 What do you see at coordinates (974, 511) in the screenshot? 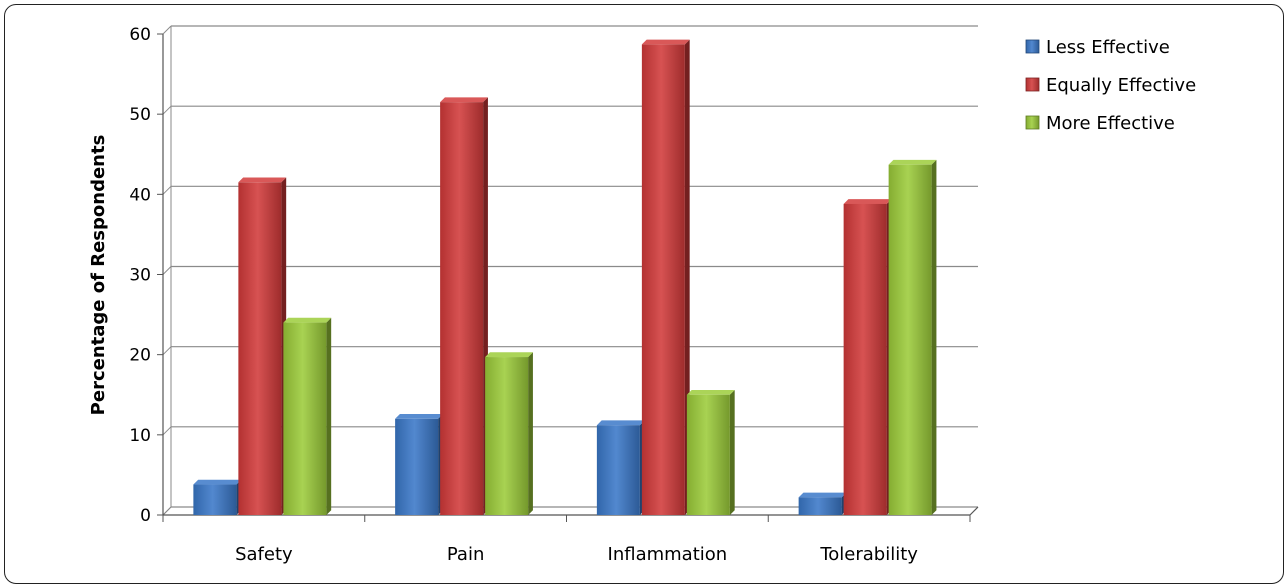
I see `x-axis-depth` at bounding box center [974, 511].